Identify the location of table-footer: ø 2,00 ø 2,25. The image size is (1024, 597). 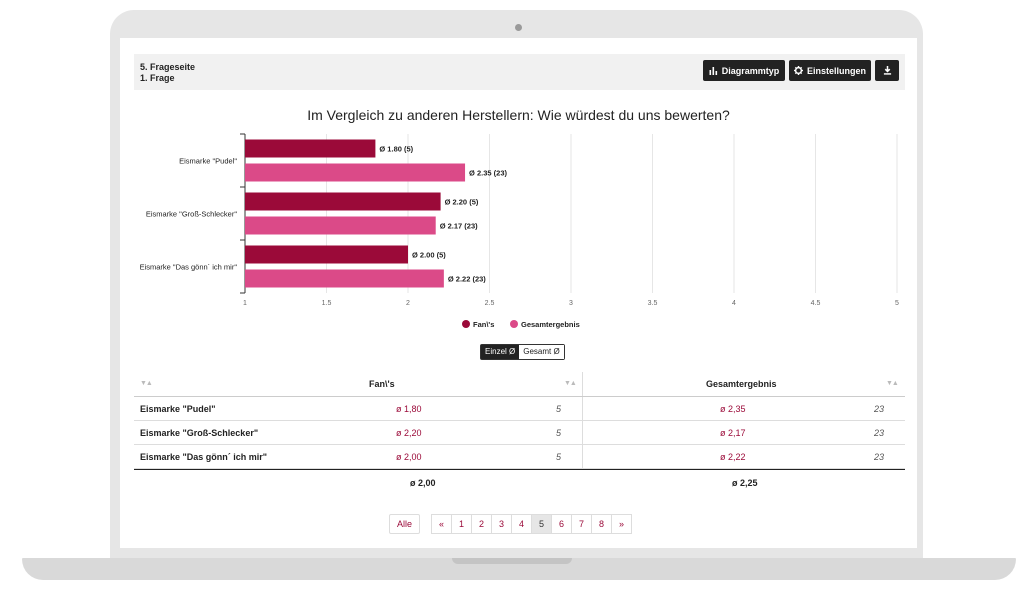
(519, 481).